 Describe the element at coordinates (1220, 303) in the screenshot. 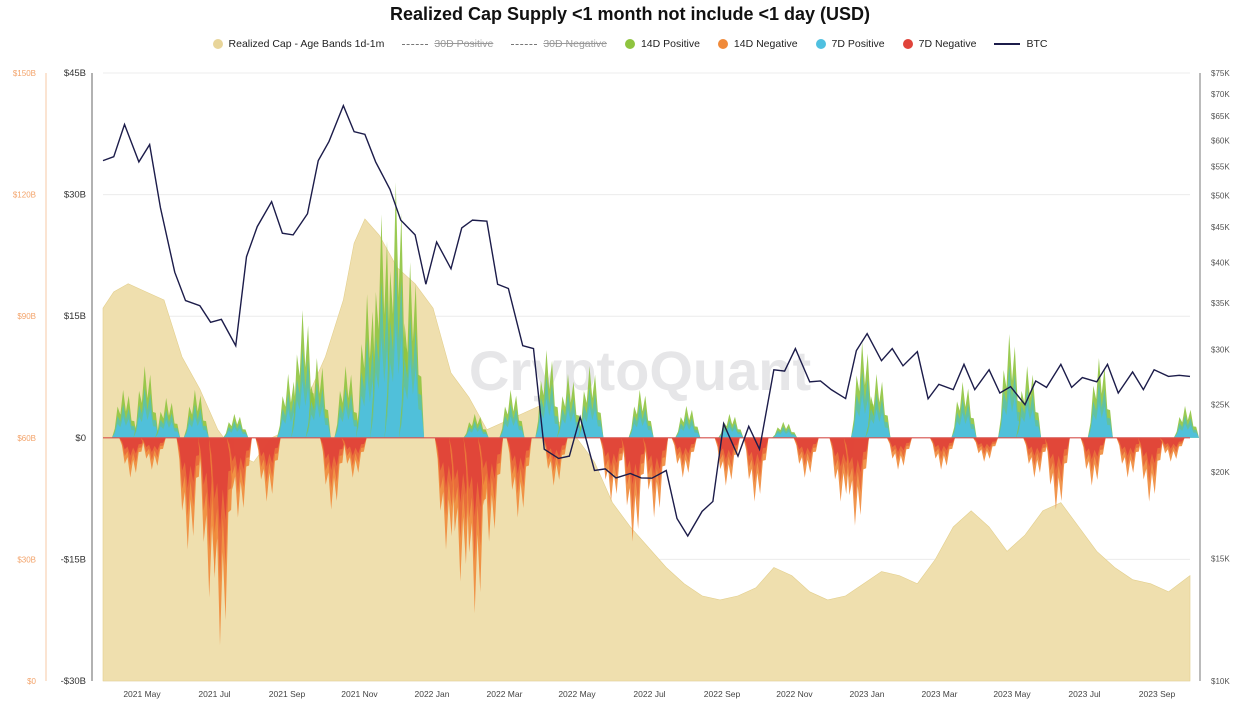

I see `y-right-tick-label: $35K` at that location.